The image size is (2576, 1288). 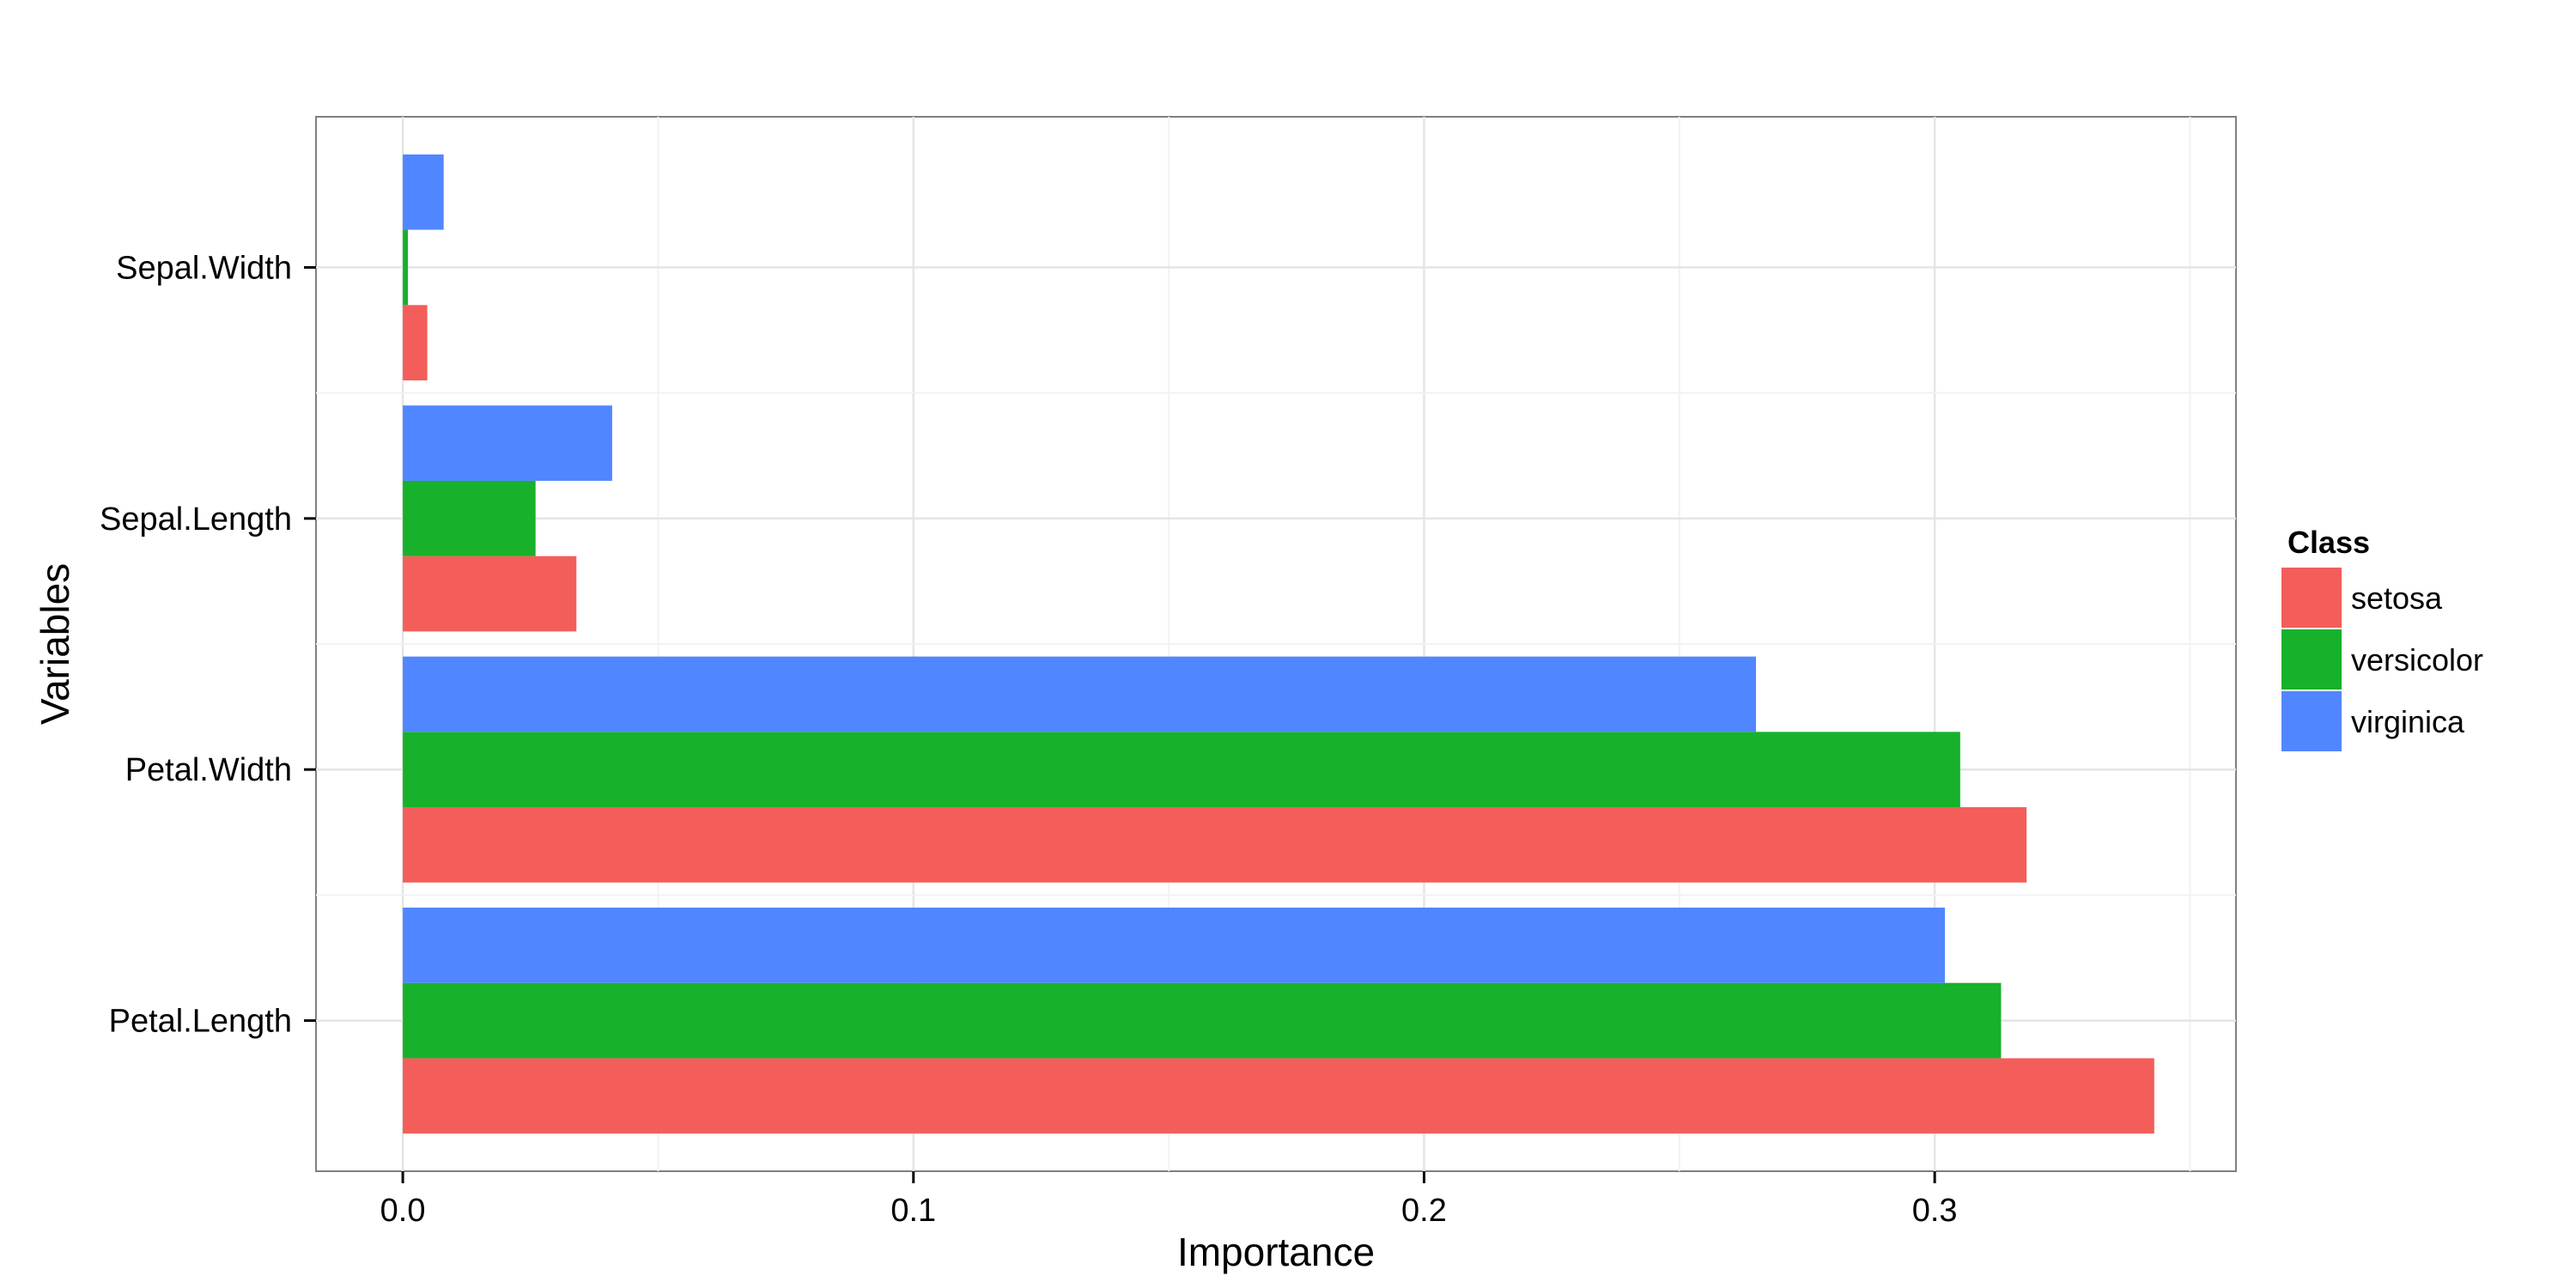 I want to click on bar-setosa-sepal-length, so click(x=490, y=594).